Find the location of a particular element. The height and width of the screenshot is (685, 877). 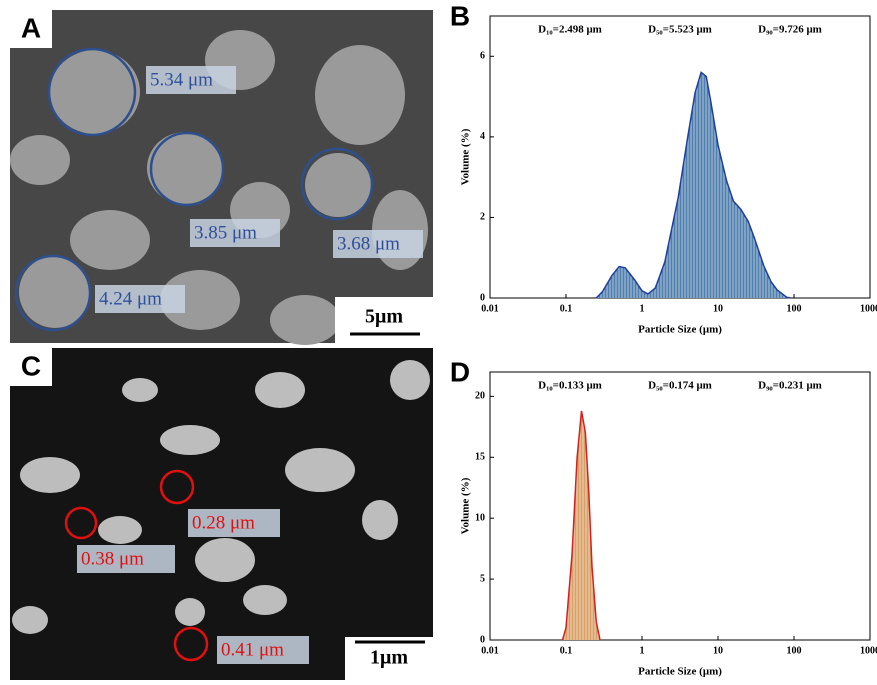

annotation: D₅₀=5.523 μm is located at coordinates (680, 30).